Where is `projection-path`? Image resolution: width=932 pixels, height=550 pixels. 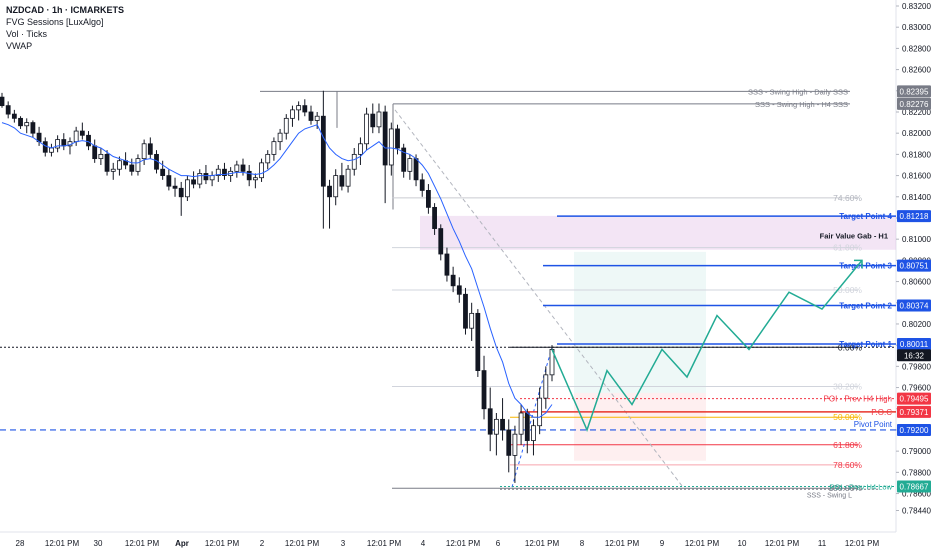 projection-path is located at coordinates (707, 345).